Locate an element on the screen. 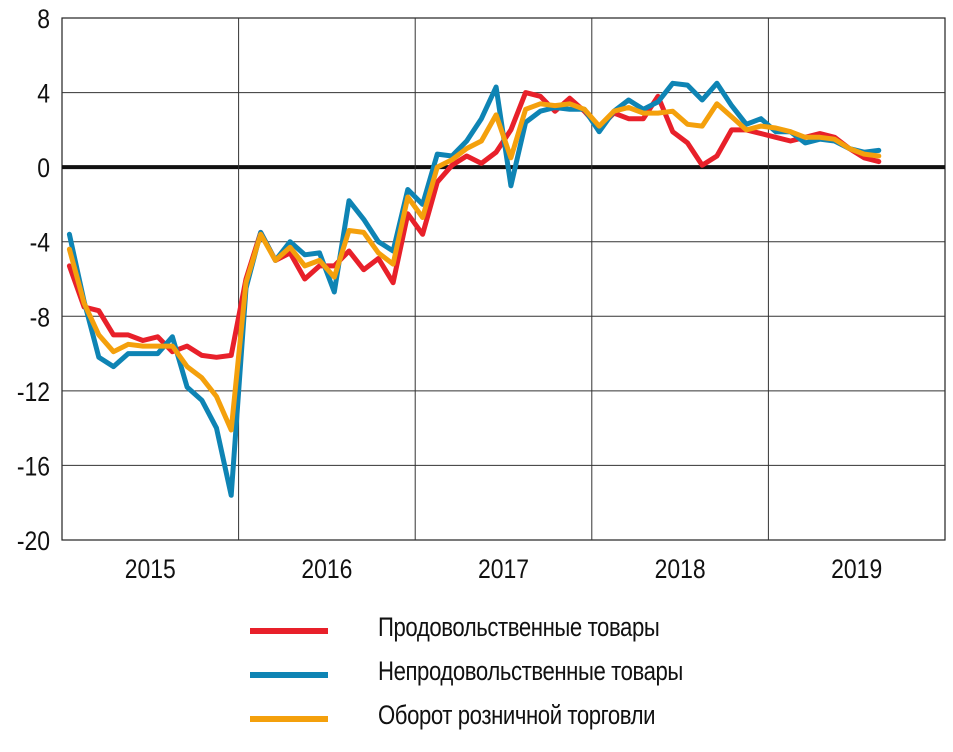 This screenshot has height=752, width=953. legend-swatch-food is located at coordinates (289, 631).